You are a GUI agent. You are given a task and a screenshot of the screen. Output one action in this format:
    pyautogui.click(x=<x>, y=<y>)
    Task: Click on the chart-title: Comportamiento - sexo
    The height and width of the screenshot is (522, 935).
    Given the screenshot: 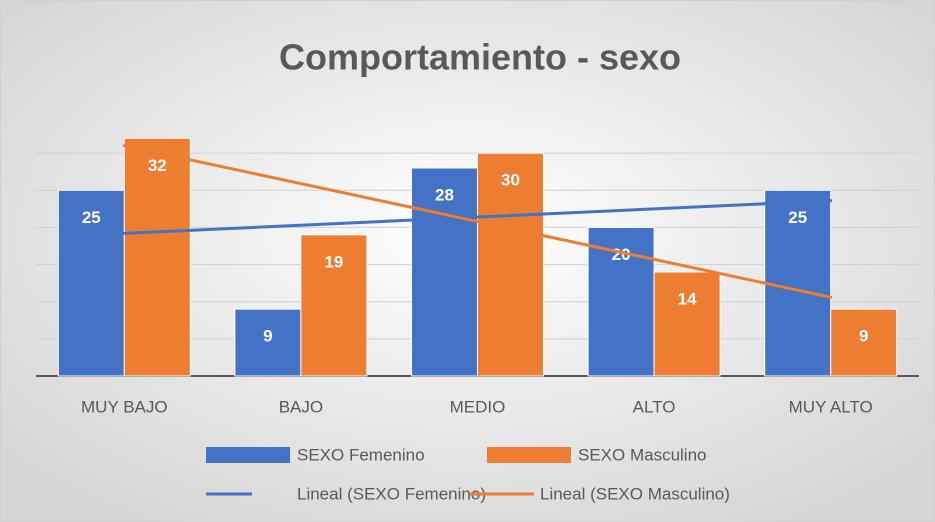 What is the action you would take?
    pyautogui.click(x=480, y=57)
    